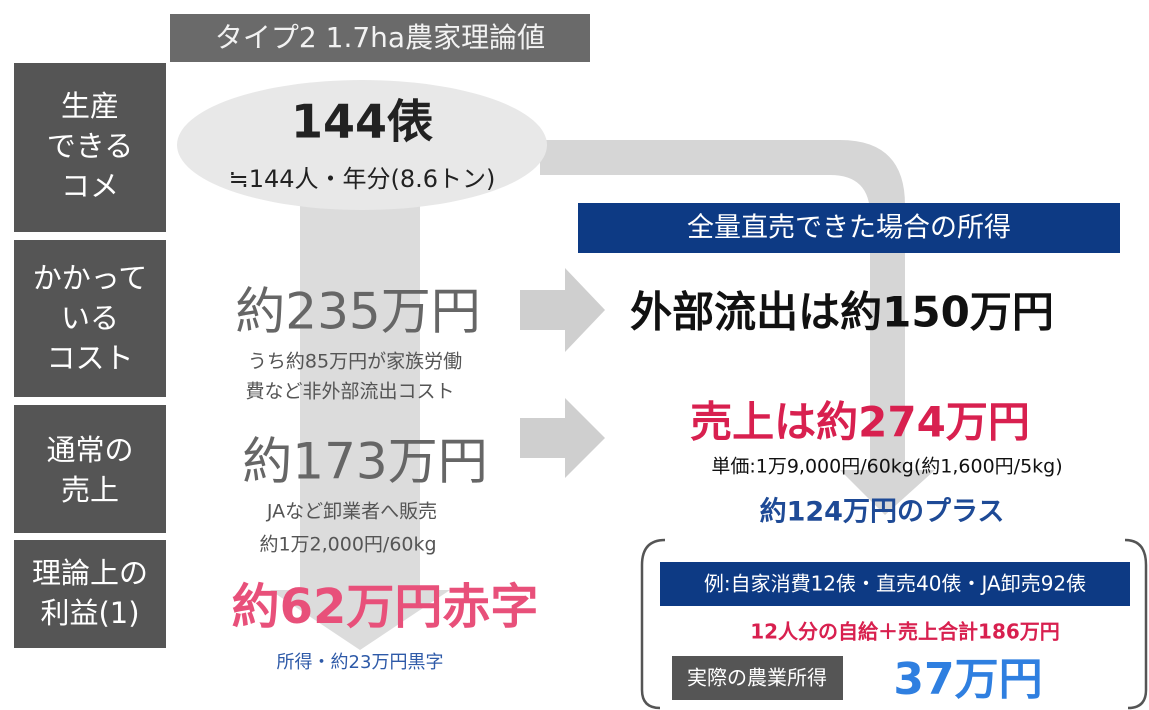 The image size is (1149, 710). I want to click on title-box, so click(380, 38).